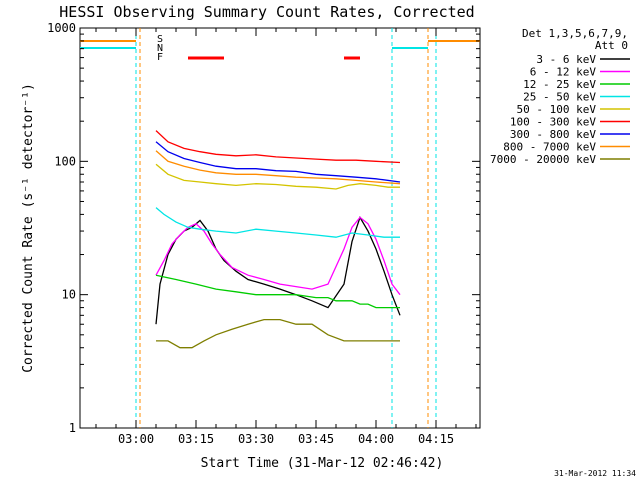 The width and height of the screenshot is (640, 480). I want to click on legend-label: 100 - 300 keV, so click(553, 122).